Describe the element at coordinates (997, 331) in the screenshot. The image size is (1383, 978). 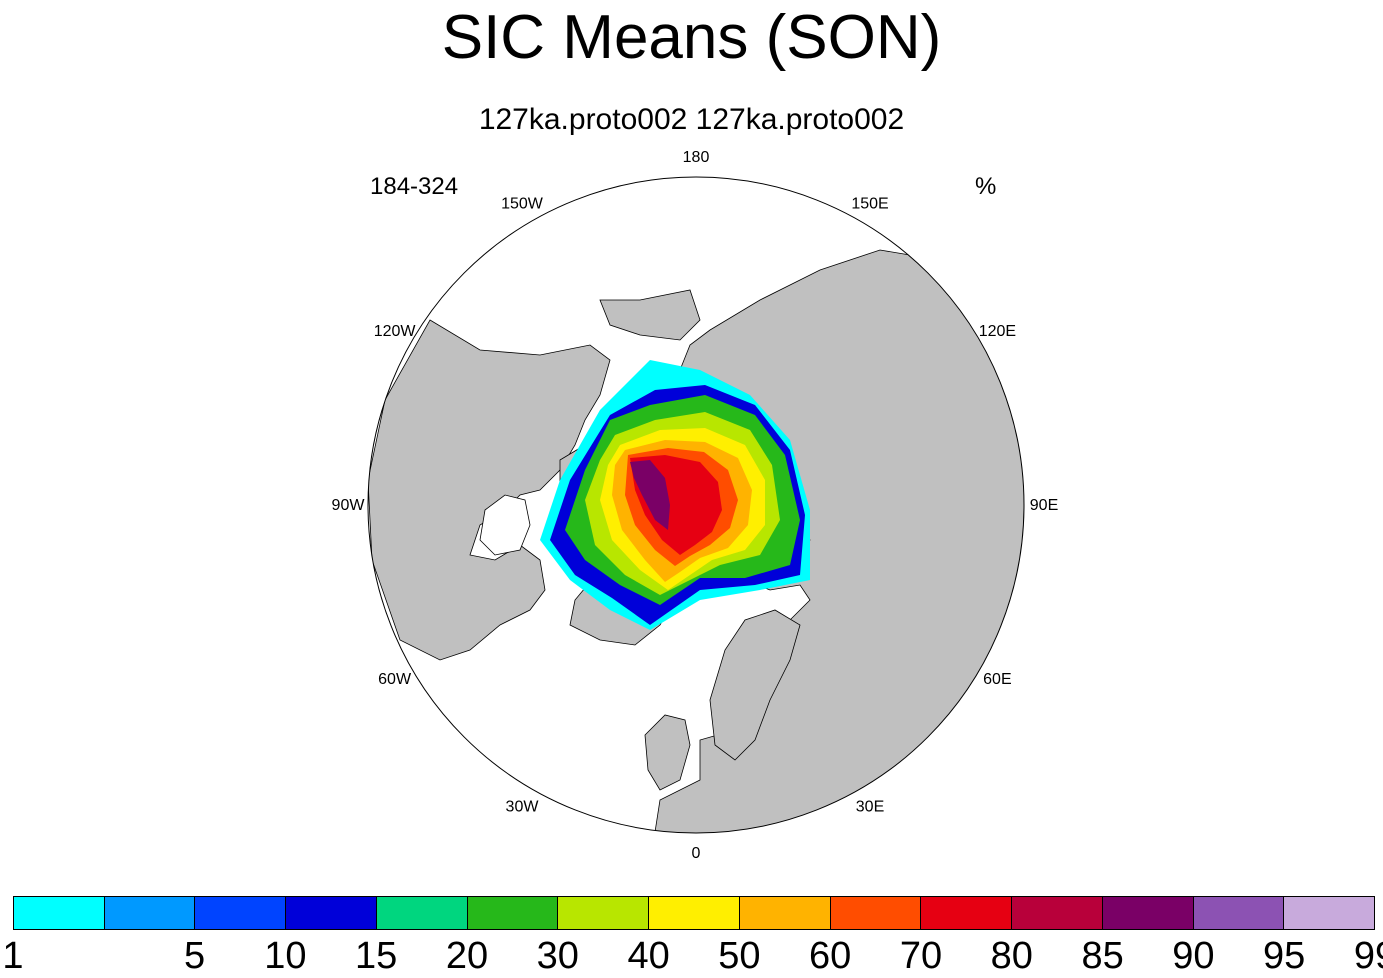
I see `longitude-label: 120E` at that location.